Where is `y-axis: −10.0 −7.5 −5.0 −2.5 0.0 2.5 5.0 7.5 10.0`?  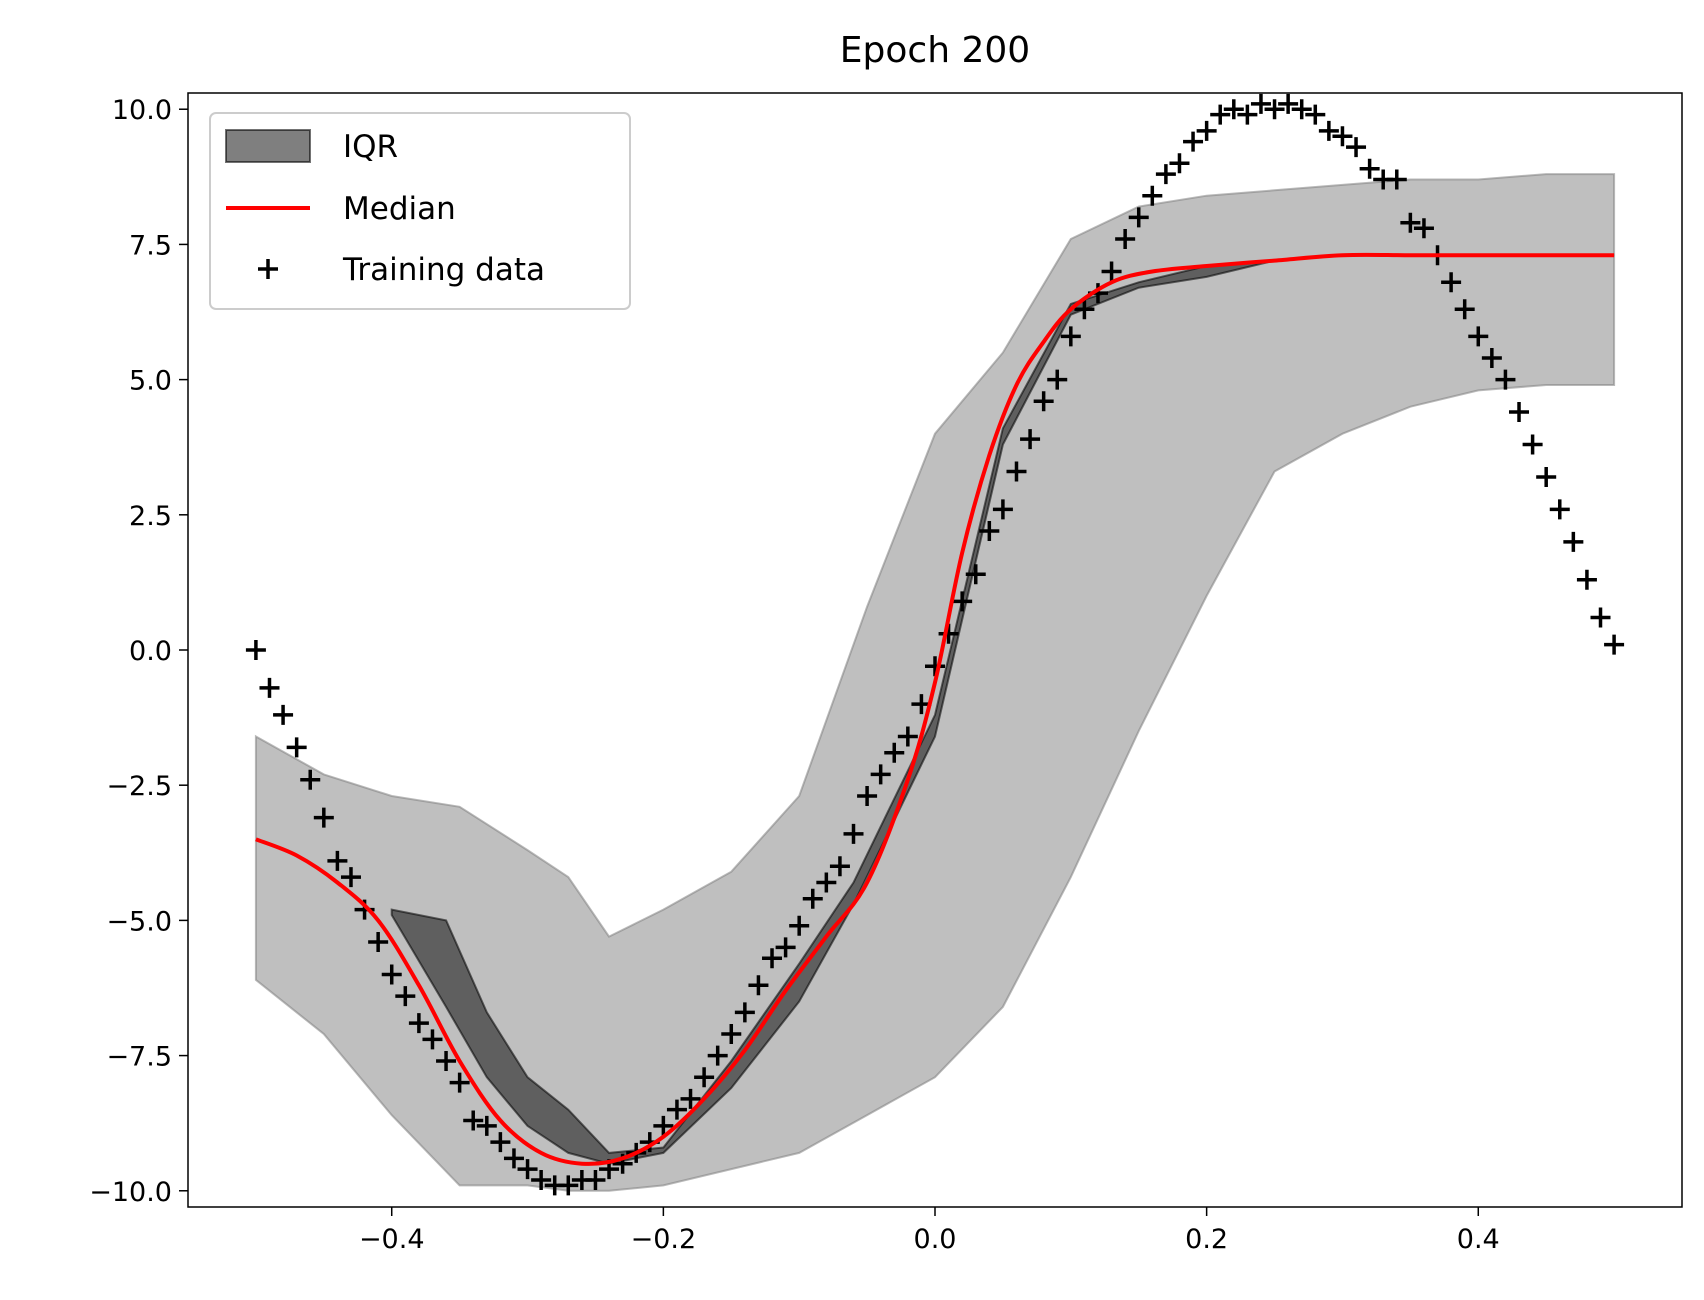 y-axis: −10.0 −7.5 −5.0 −2.5 0.0 2.5 5.0 7.5 10.0 is located at coordinates (138, 651).